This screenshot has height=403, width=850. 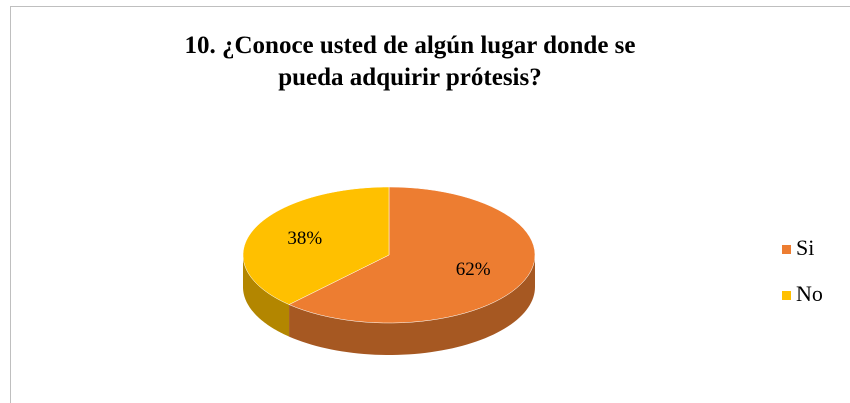 What do you see at coordinates (809, 293) in the screenshot?
I see `legend-label: No` at bounding box center [809, 293].